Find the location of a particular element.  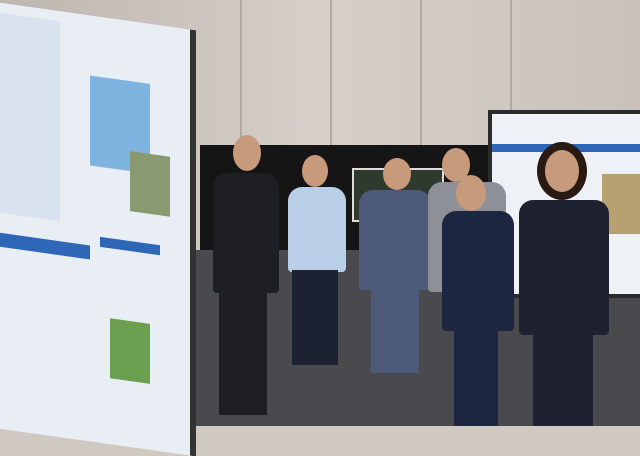

attendee-woman-dark-suit is located at coordinates (565, 288).